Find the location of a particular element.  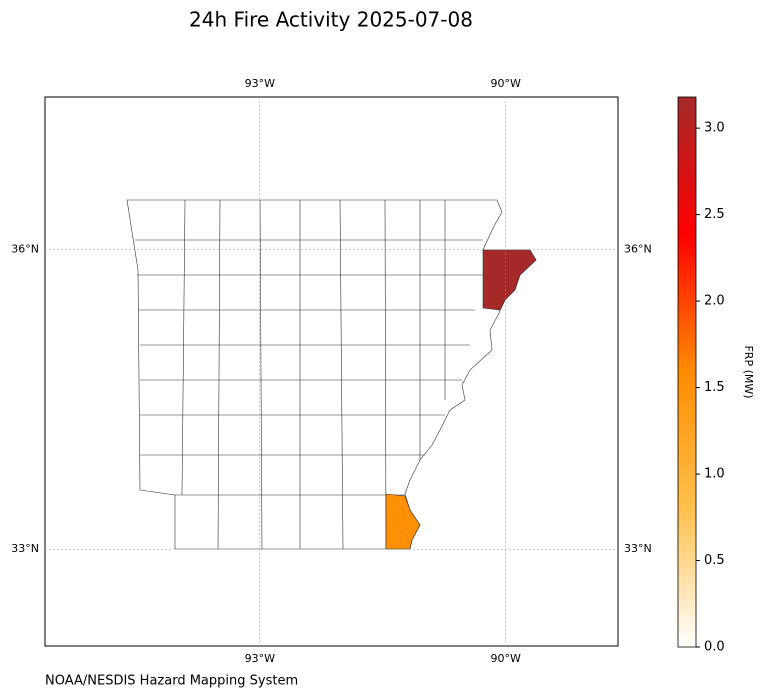

colorbar is located at coordinates (687, 372).